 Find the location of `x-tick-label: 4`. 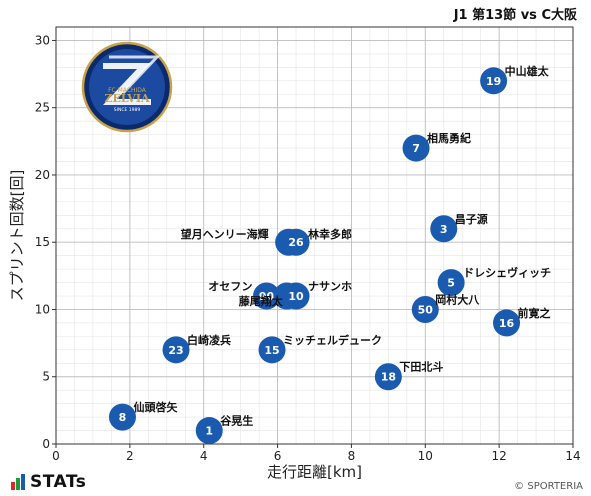

x-tick-label: 4 is located at coordinates (204, 456).